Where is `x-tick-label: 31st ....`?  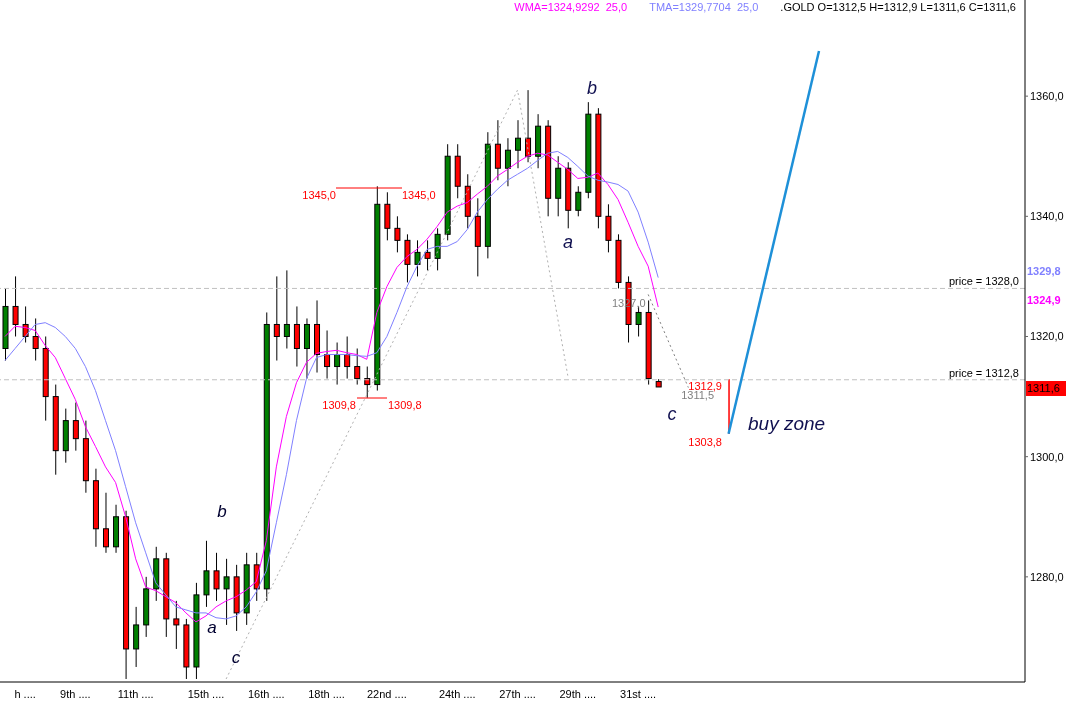
x-tick-label: 31st .... is located at coordinates (638, 693).